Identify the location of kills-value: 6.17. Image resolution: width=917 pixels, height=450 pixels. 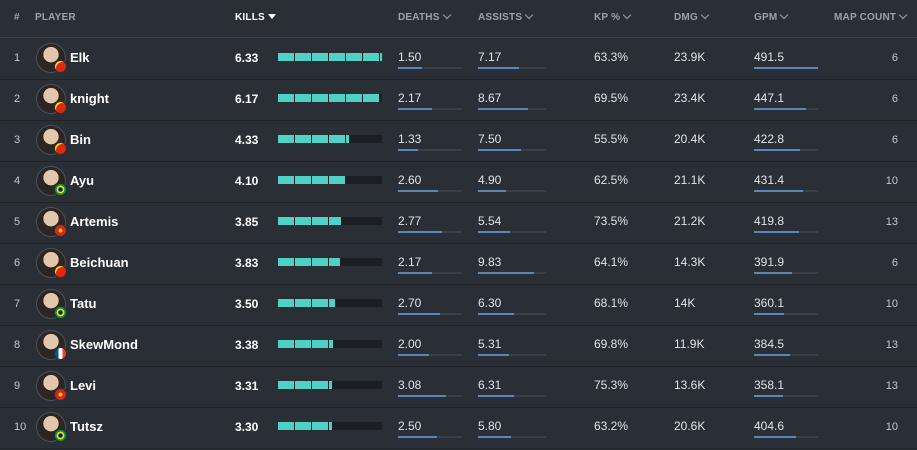
(247, 99).